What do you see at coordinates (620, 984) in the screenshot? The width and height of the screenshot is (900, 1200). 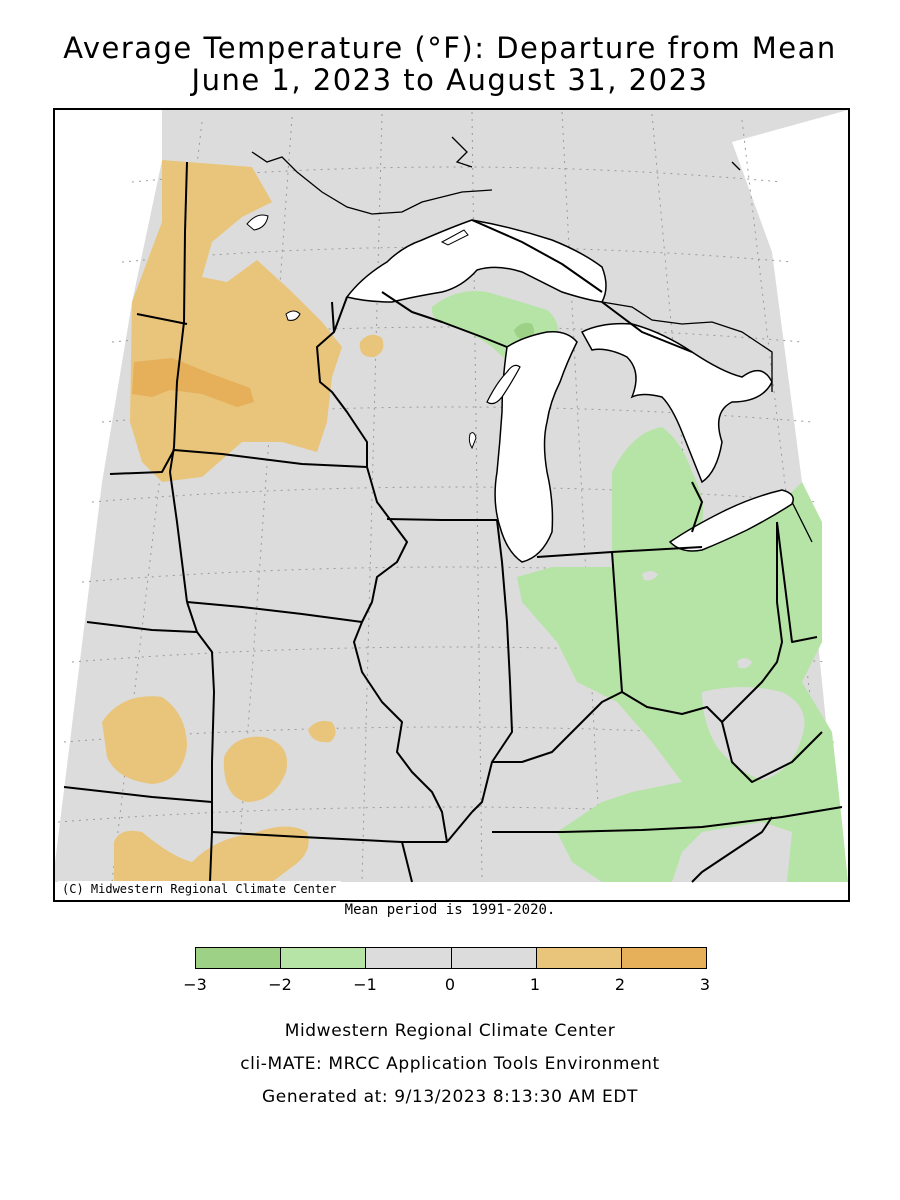 I see `legend-tick-label: 2` at bounding box center [620, 984].